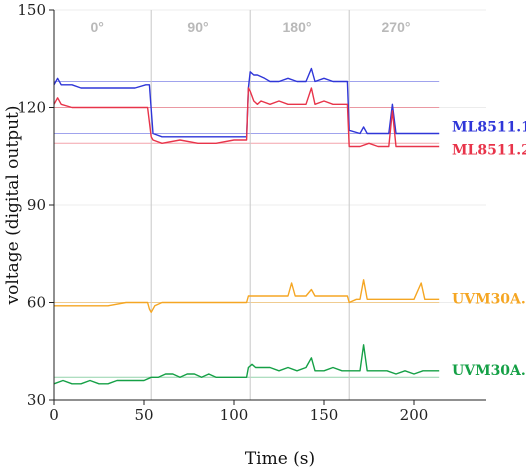  I want to click on y-tick-label-2: 90, so click(36, 205).